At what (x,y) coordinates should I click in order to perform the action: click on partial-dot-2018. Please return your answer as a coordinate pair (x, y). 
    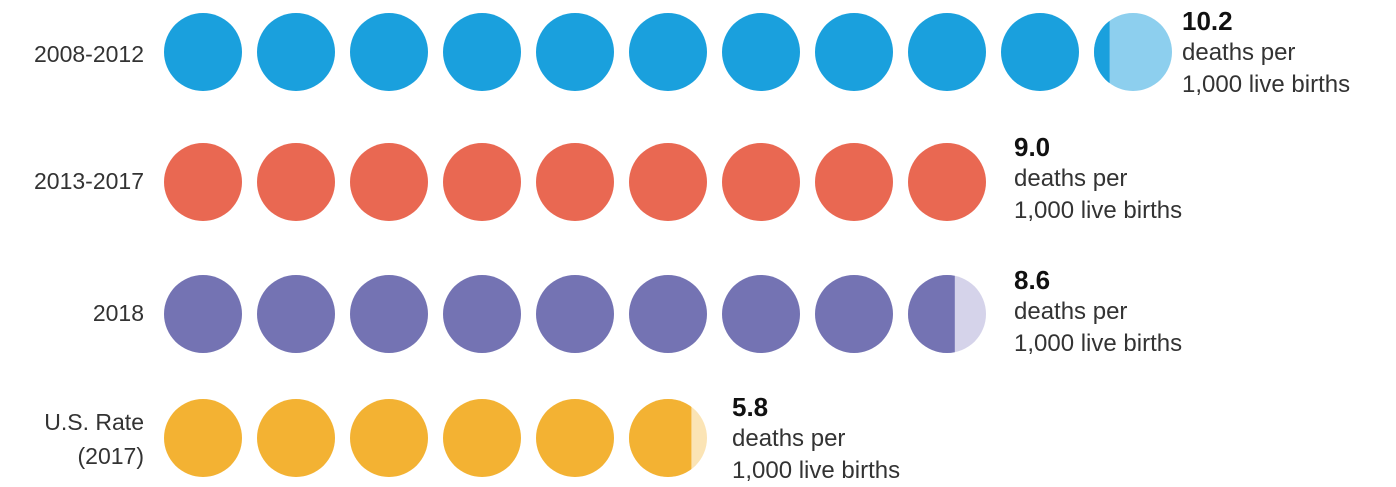
    Looking at the image, I should click on (947, 314).